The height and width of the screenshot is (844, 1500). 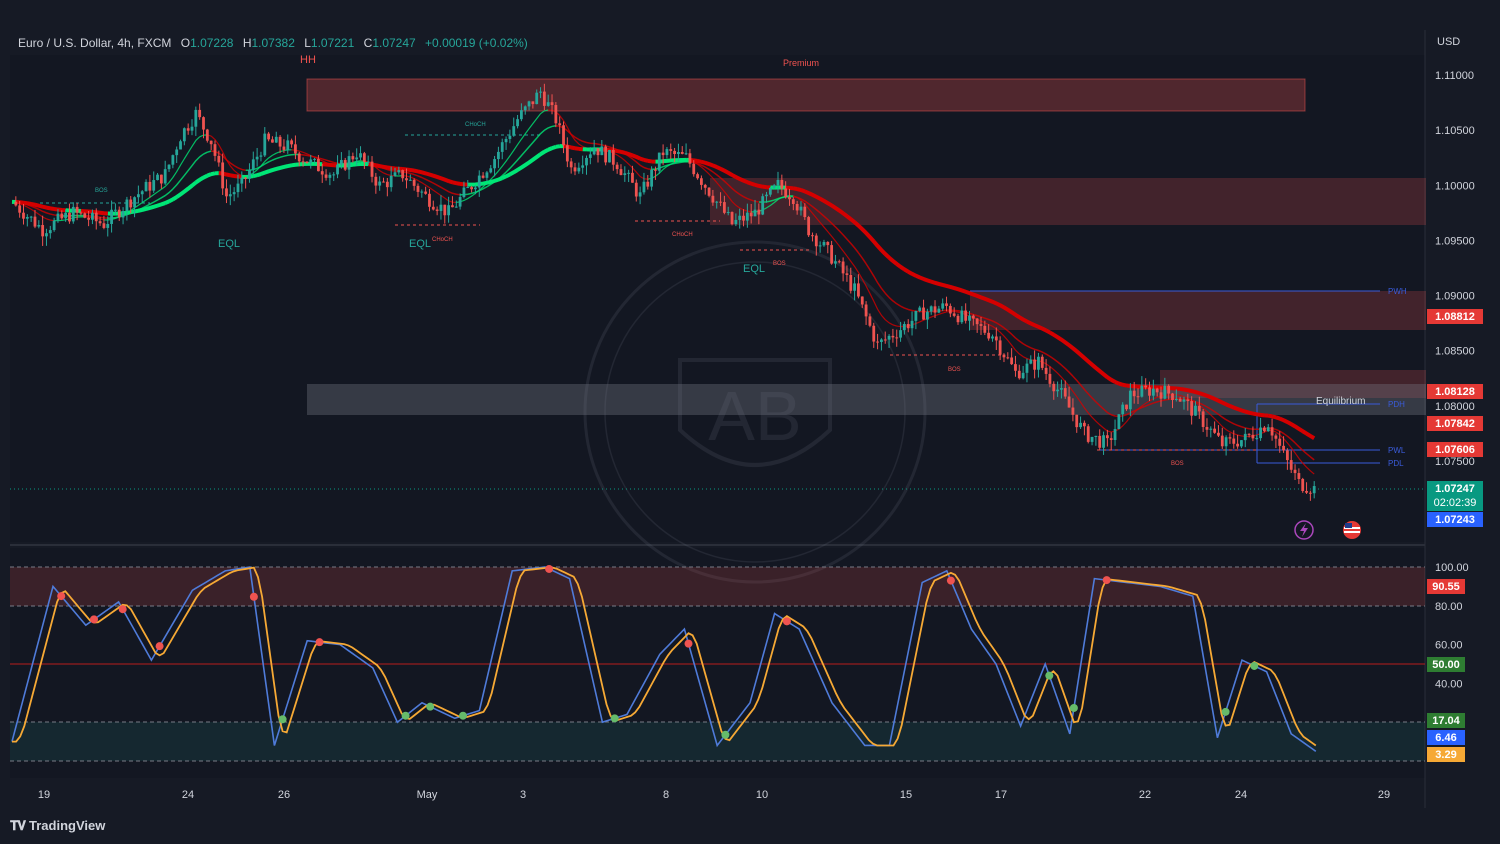 What do you see at coordinates (1446, 664) in the screenshot?
I see `stoch-badge: 50.00` at bounding box center [1446, 664].